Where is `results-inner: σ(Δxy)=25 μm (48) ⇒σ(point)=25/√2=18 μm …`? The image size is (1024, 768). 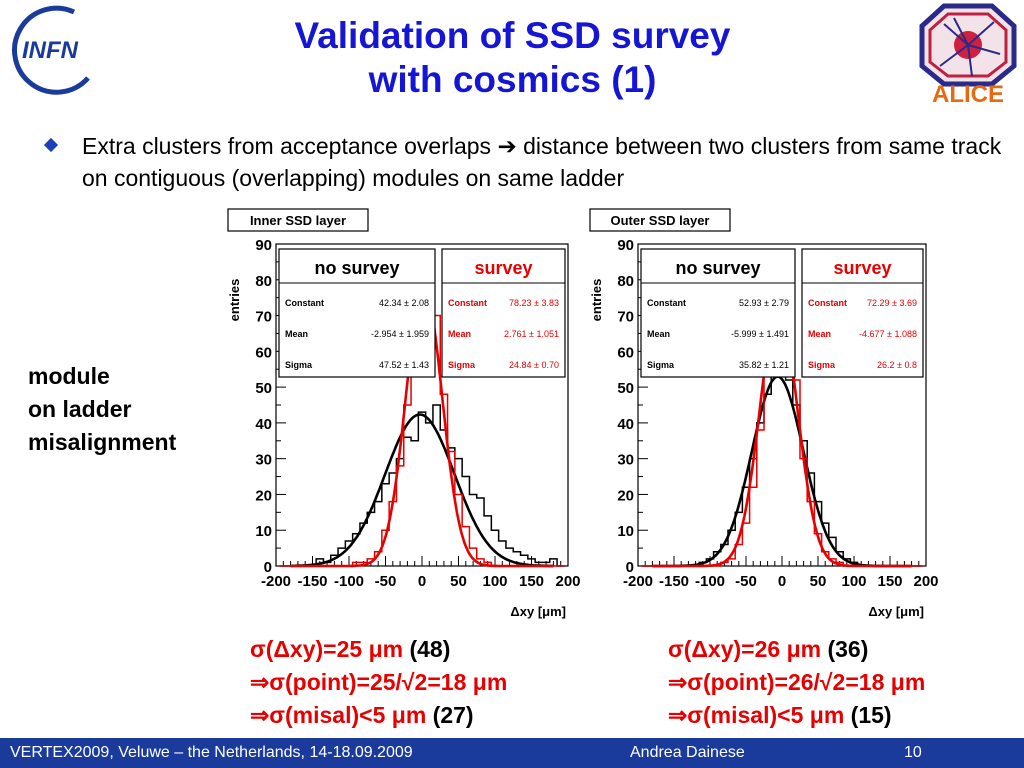 results-inner: σ(Δxy)=25 μm (48) ⇒σ(point)=25/√2=18 μm … is located at coordinates (379, 682).